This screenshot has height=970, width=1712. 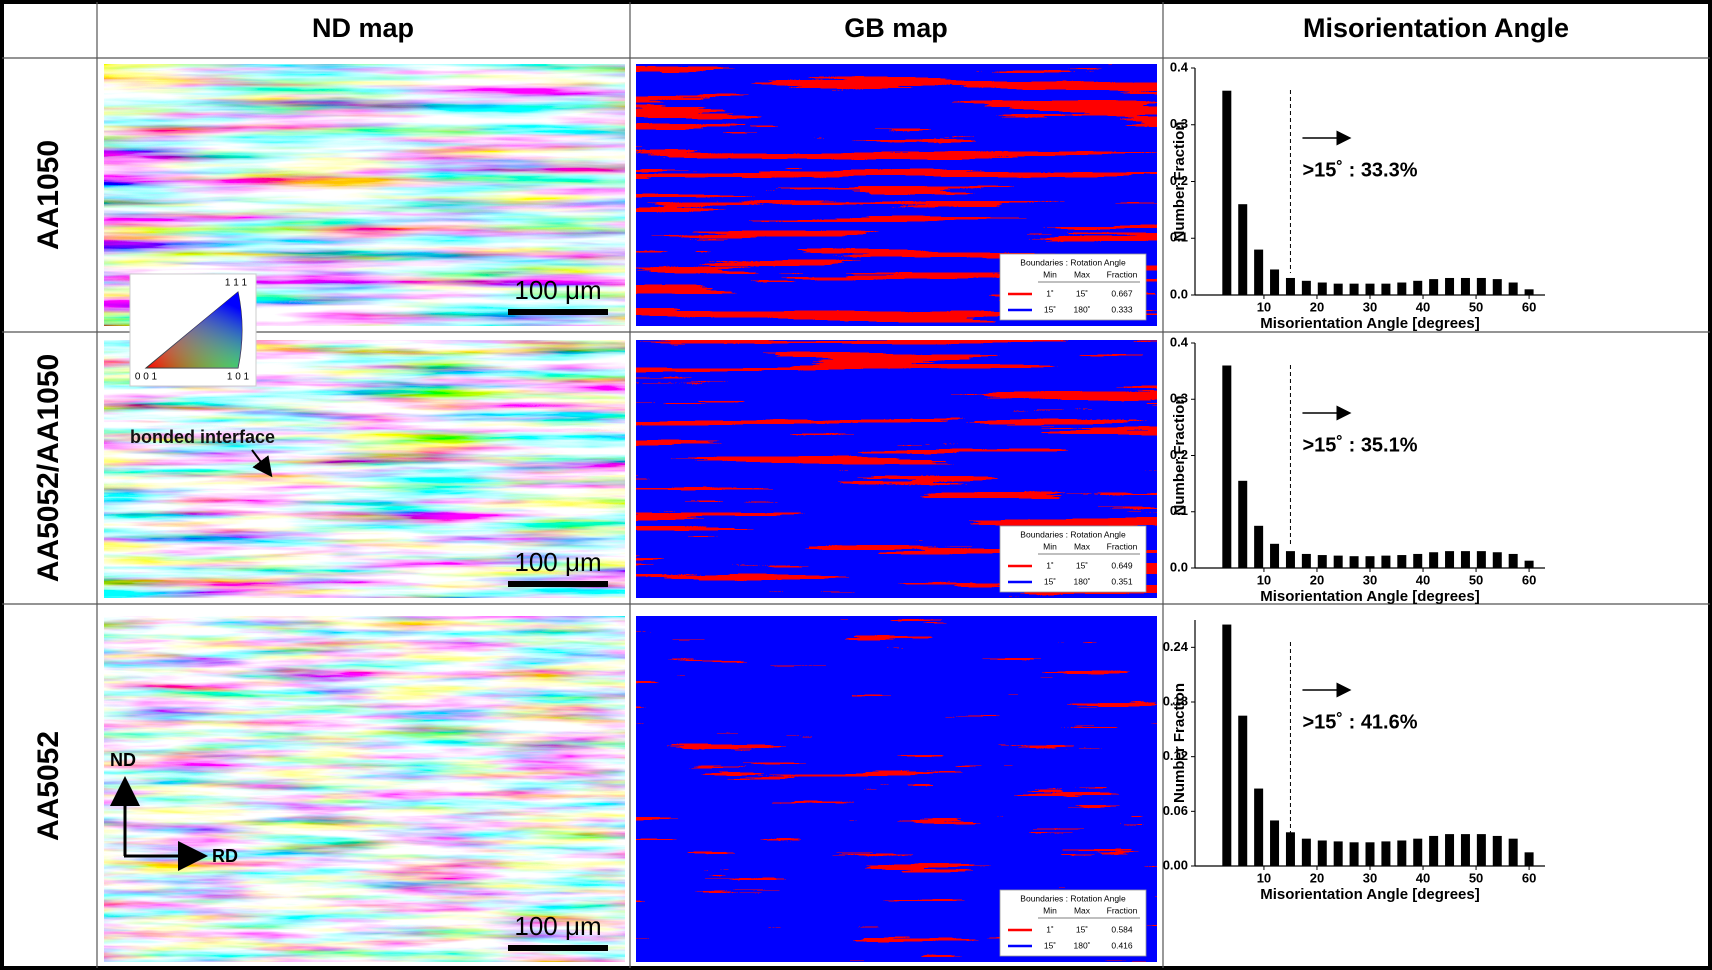 I want to click on column-header: Misorientation Angle, so click(x=1436, y=28).